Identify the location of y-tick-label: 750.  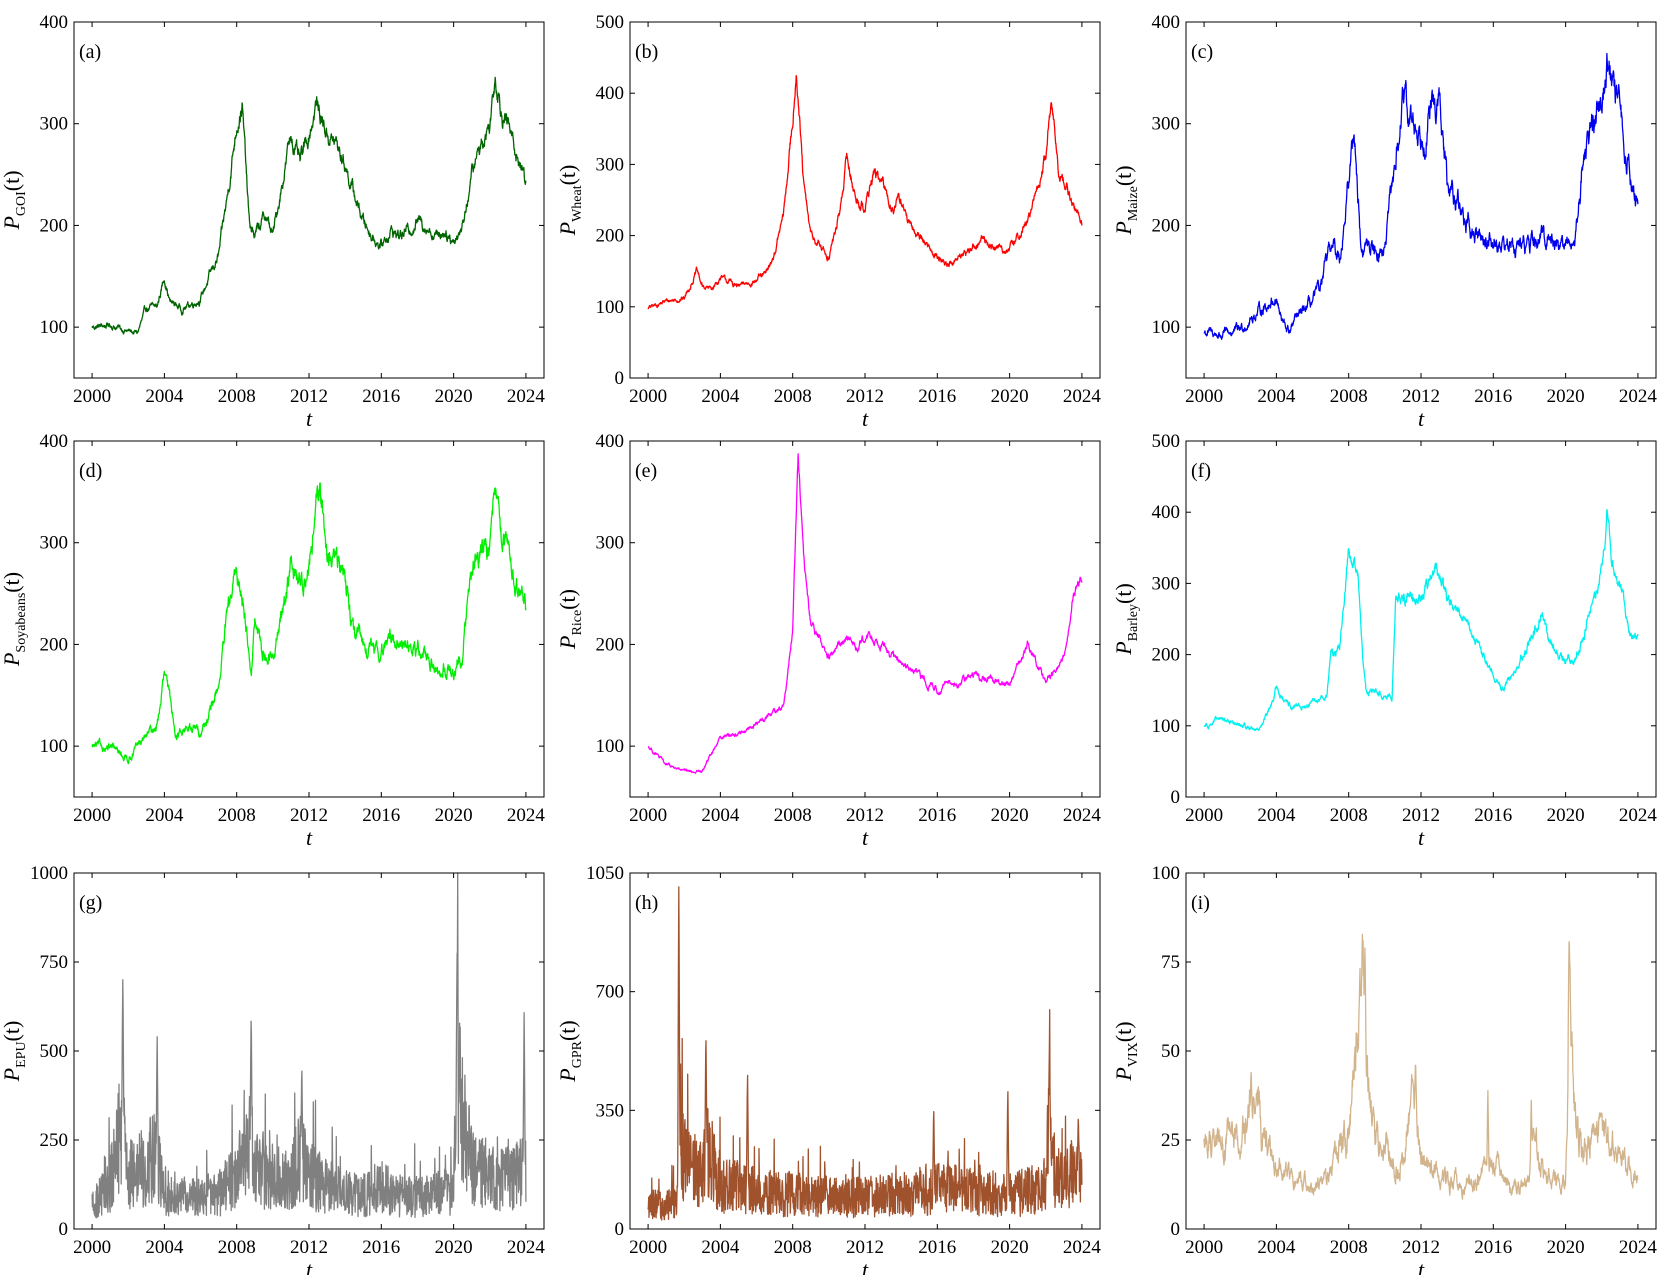
(54, 962).